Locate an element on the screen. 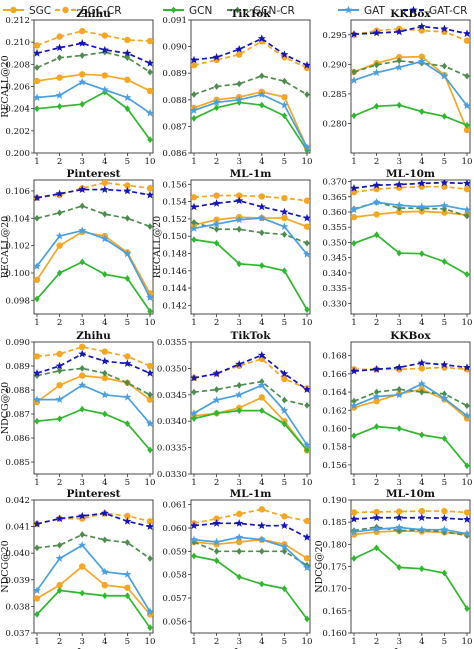 The image size is (474, 649). legend-marker is located at coordinates (237, 10).